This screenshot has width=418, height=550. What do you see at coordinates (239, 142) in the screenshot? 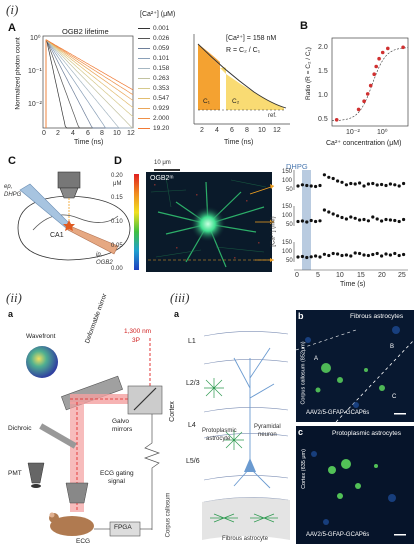
I see `inset-xlabel: Time (ns)` at bounding box center [239, 142].